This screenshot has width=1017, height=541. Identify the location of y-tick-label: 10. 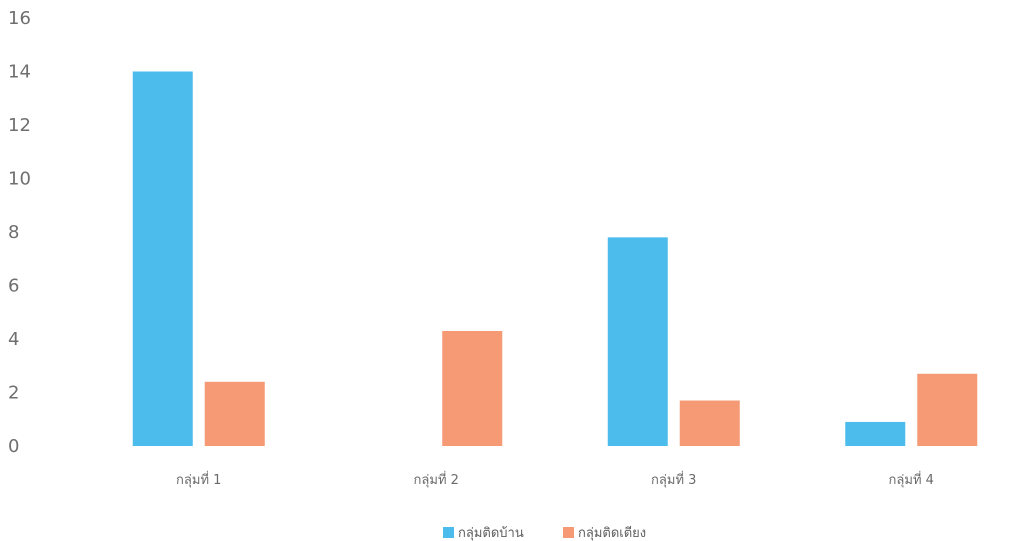
(19, 179).